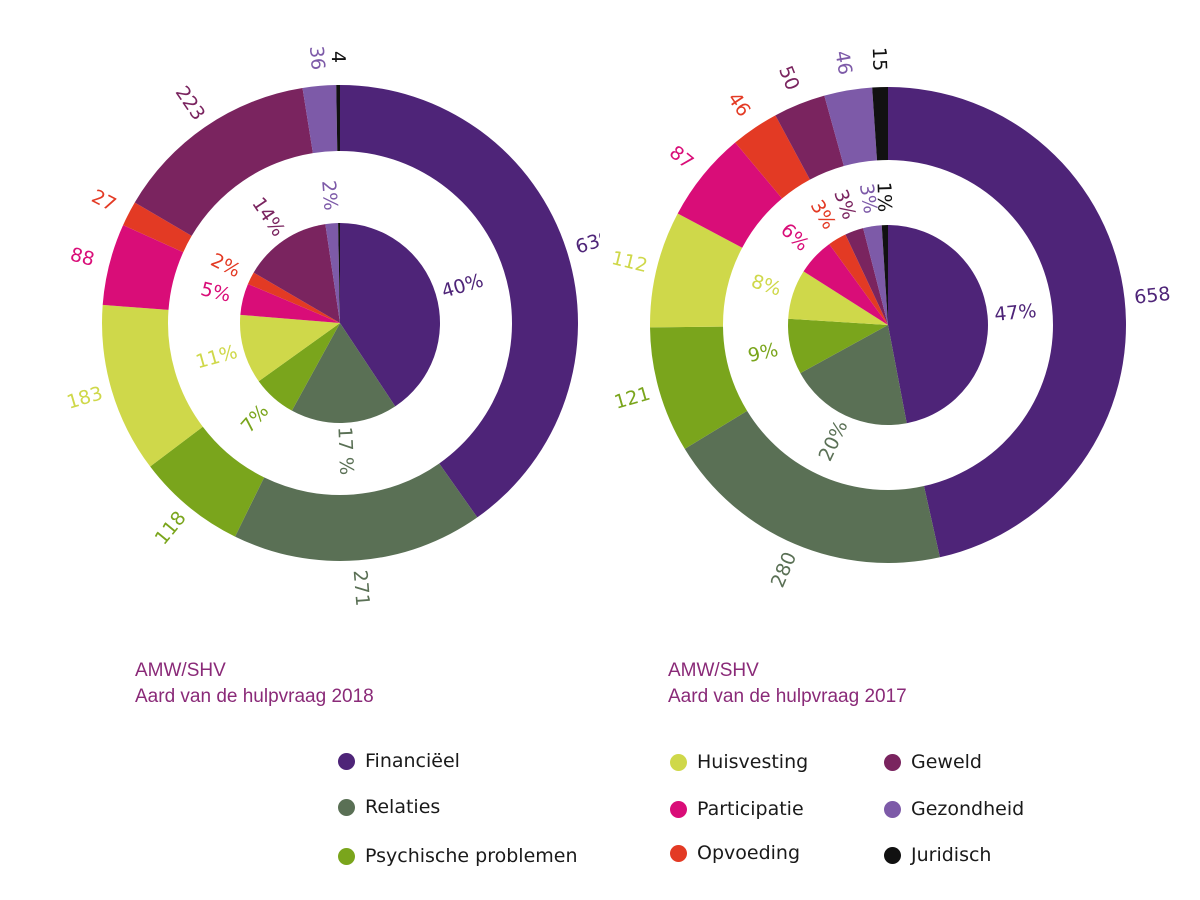 This screenshot has width=1200, height=900. Describe the element at coordinates (951, 855) in the screenshot. I see `legend-label: Juridisch` at that location.